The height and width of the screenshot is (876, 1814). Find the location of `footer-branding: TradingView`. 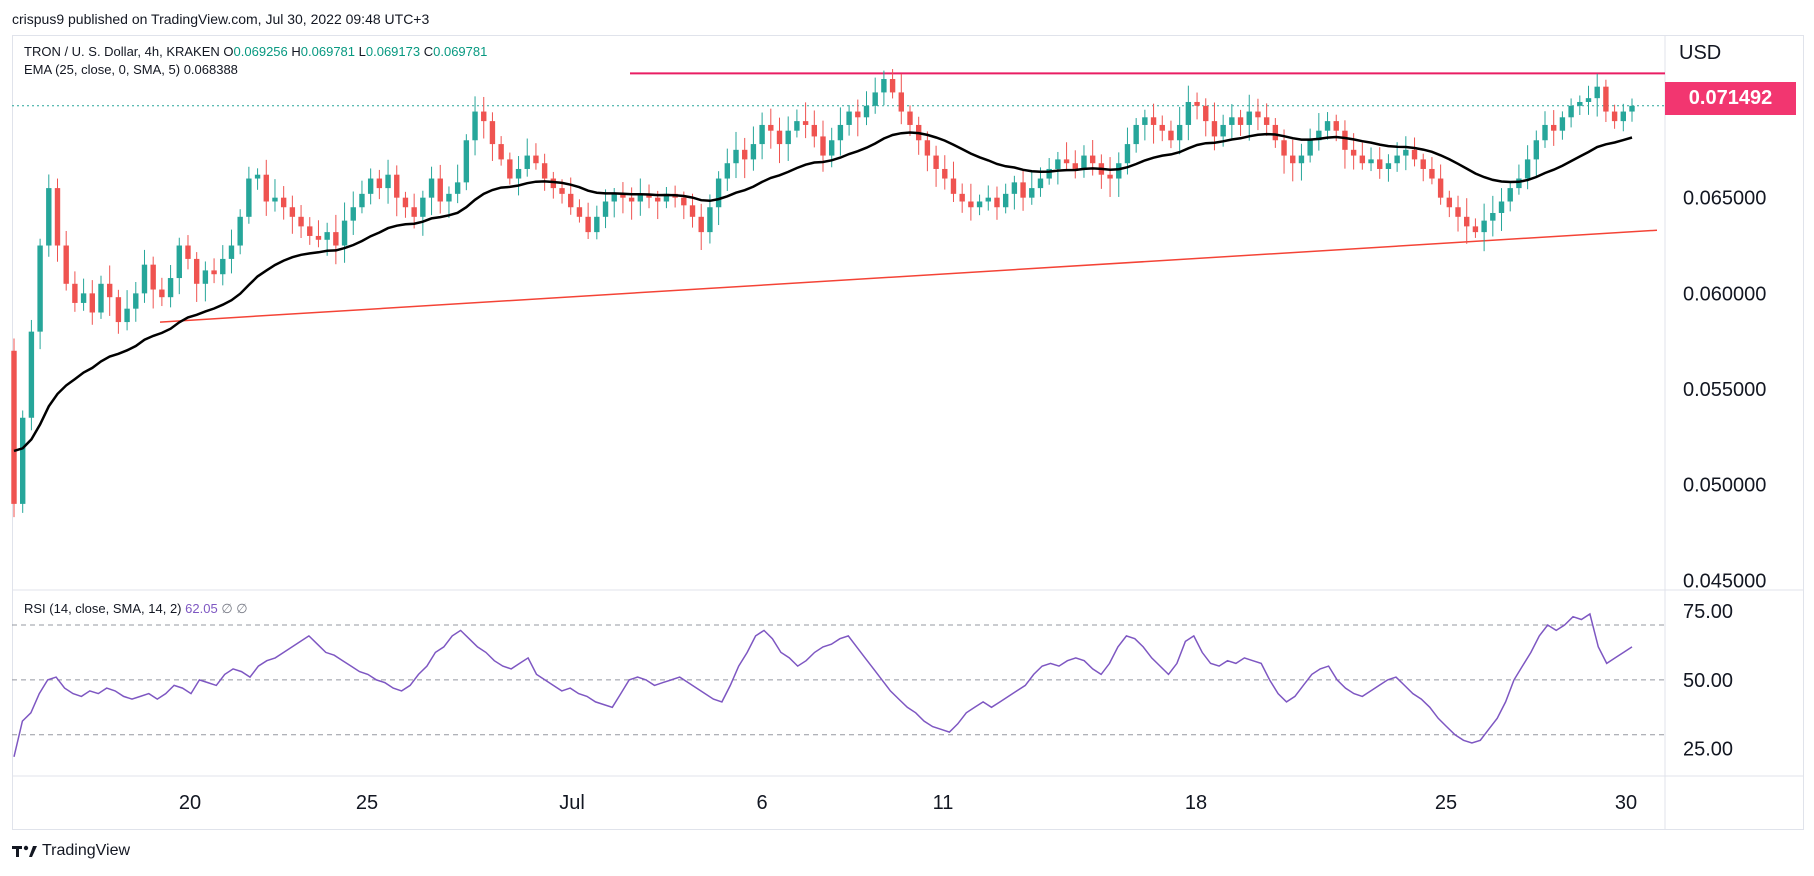

footer-branding: TradingView is located at coordinates (71, 851).